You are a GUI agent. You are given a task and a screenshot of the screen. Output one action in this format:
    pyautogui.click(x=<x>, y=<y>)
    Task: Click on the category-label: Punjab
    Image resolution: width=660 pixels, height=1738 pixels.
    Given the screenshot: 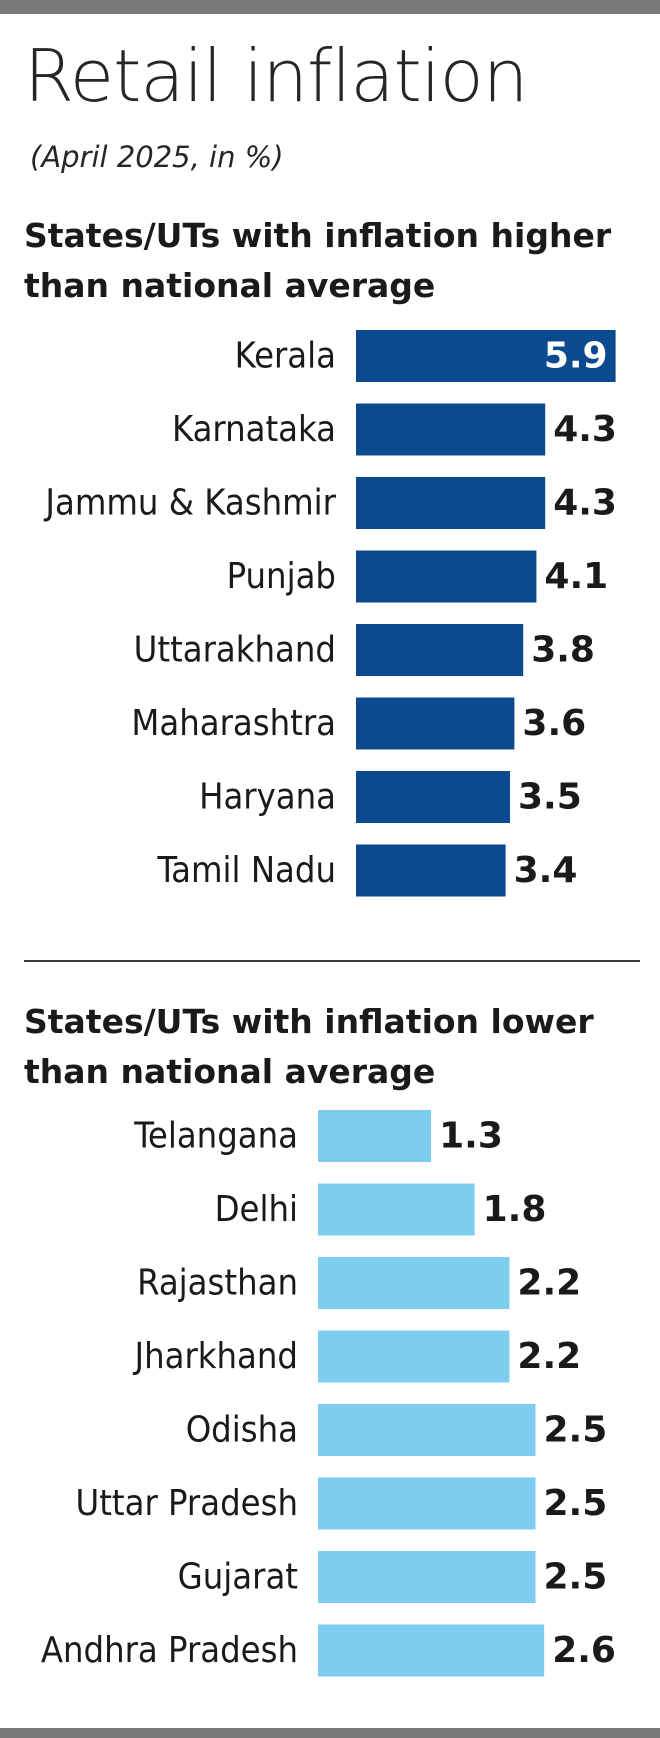 What is the action you would take?
    pyautogui.click(x=281, y=576)
    